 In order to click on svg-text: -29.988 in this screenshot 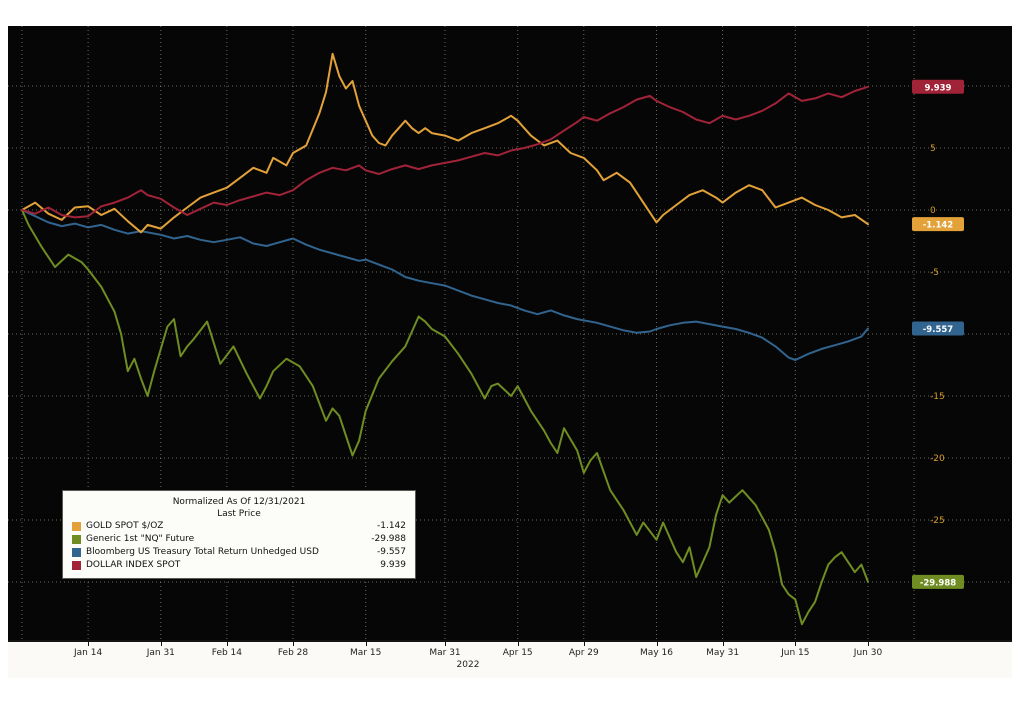, I will do `click(938, 583)`.